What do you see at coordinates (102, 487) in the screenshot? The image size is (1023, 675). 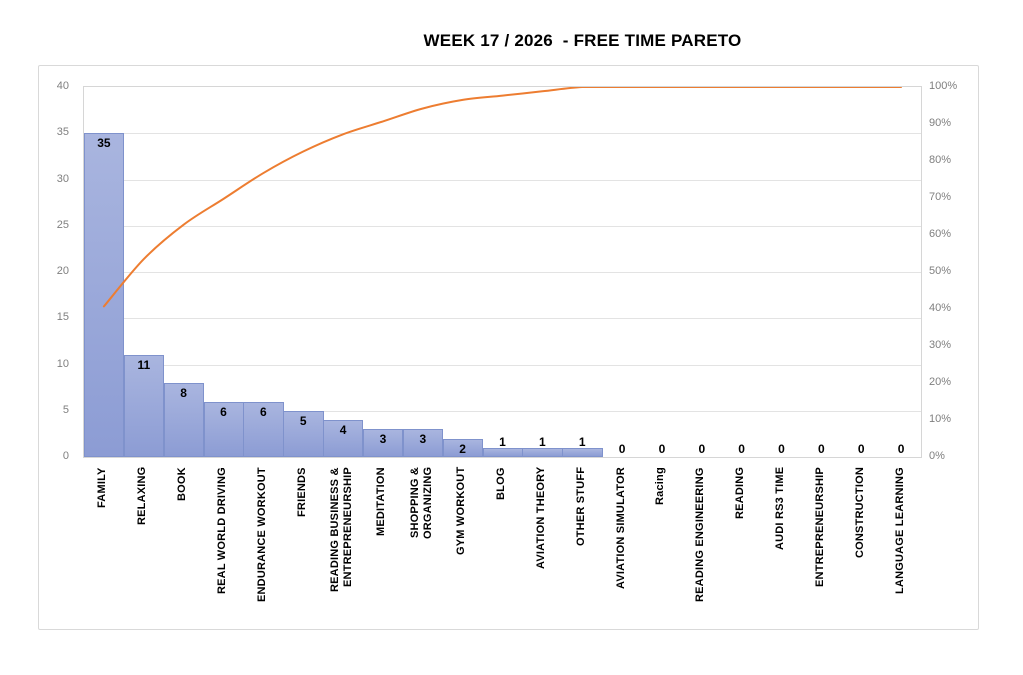 I see `x-axis-label-text: FAMILY` at bounding box center [102, 487].